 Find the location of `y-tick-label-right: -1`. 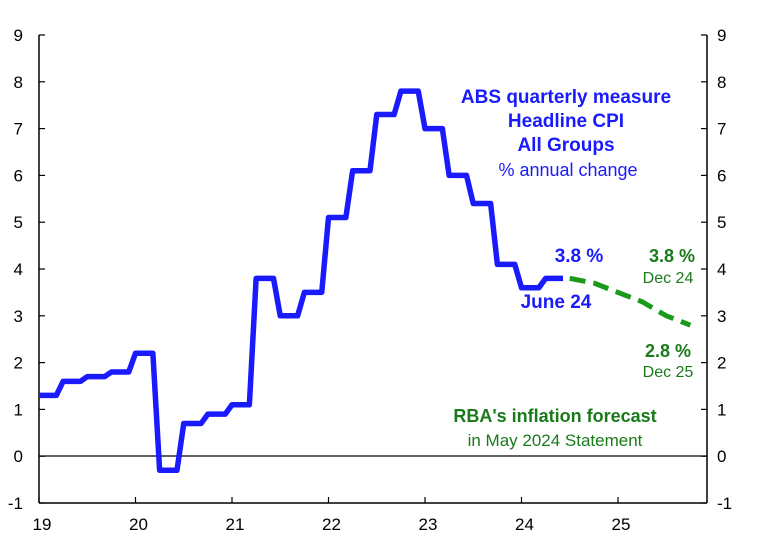

y-tick-label-right: -1 is located at coordinates (724, 503).